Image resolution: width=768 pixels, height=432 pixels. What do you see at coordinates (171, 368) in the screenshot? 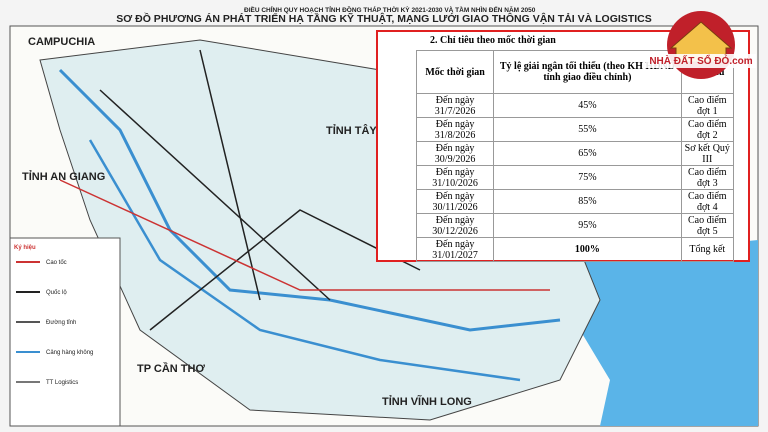
I see `map-label: TP CẦN THƠ` at bounding box center [171, 368].